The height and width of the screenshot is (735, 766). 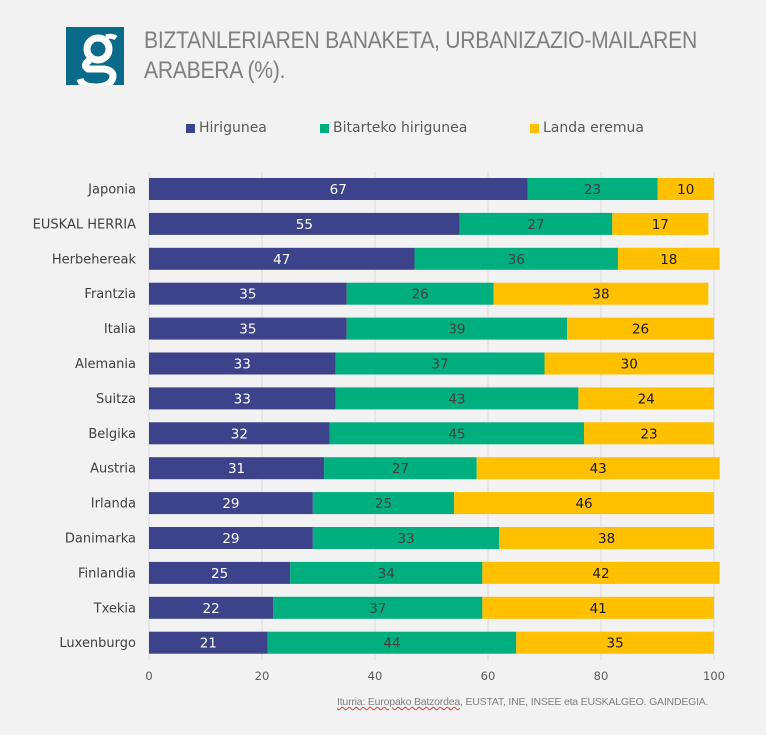 I want to click on bar-landa-eremua-italia, so click(x=640, y=328).